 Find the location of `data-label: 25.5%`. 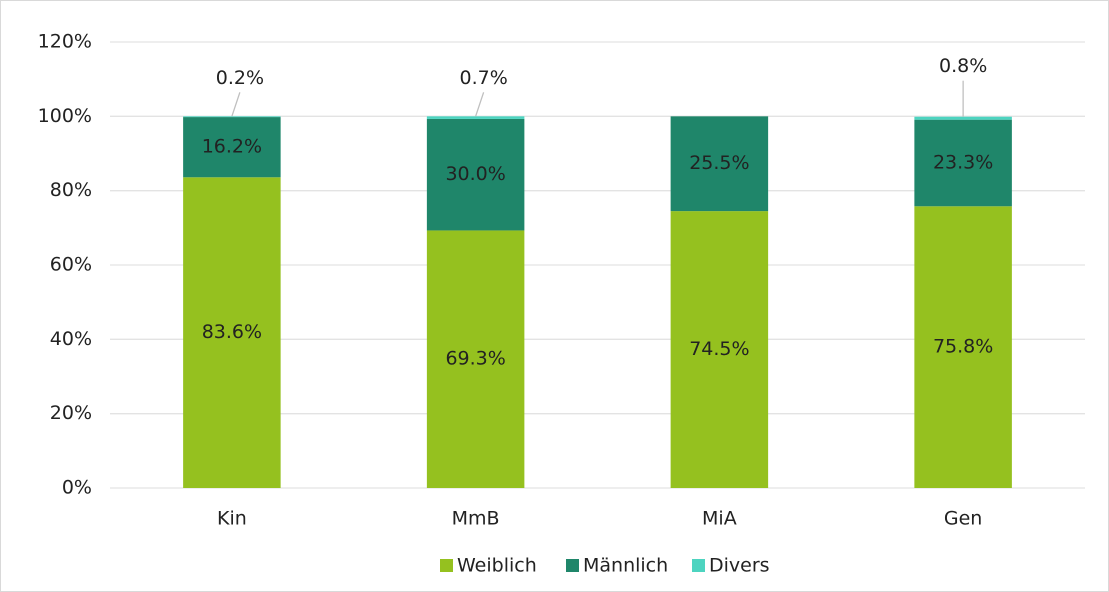

data-label: 25.5% is located at coordinates (719, 163).